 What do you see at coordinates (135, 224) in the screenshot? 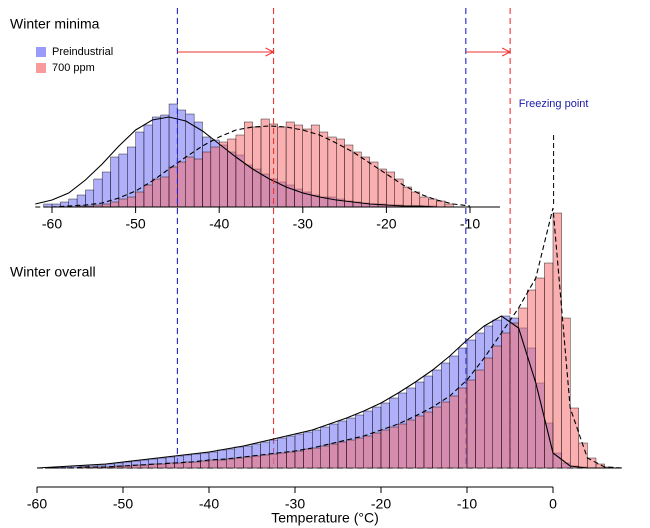
I see `x-tick-label: -50` at bounding box center [135, 224].